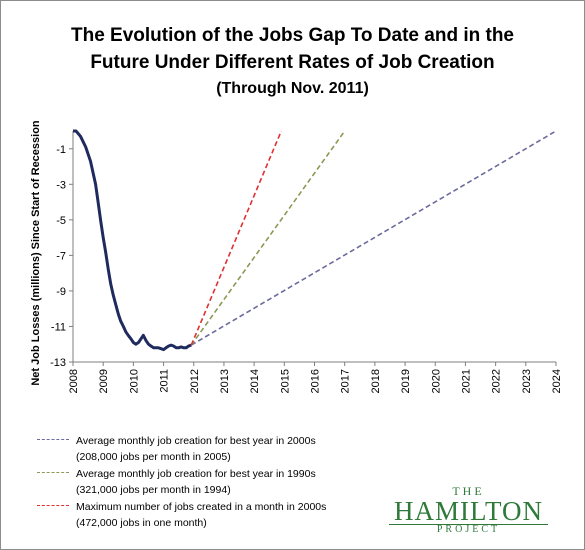 The height and width of the screenshot is (550, 585). What do you see at coordinates (104, 381) in the screenshot?
I see `x-tick-label: 2009` at bounding box center [104, 381].